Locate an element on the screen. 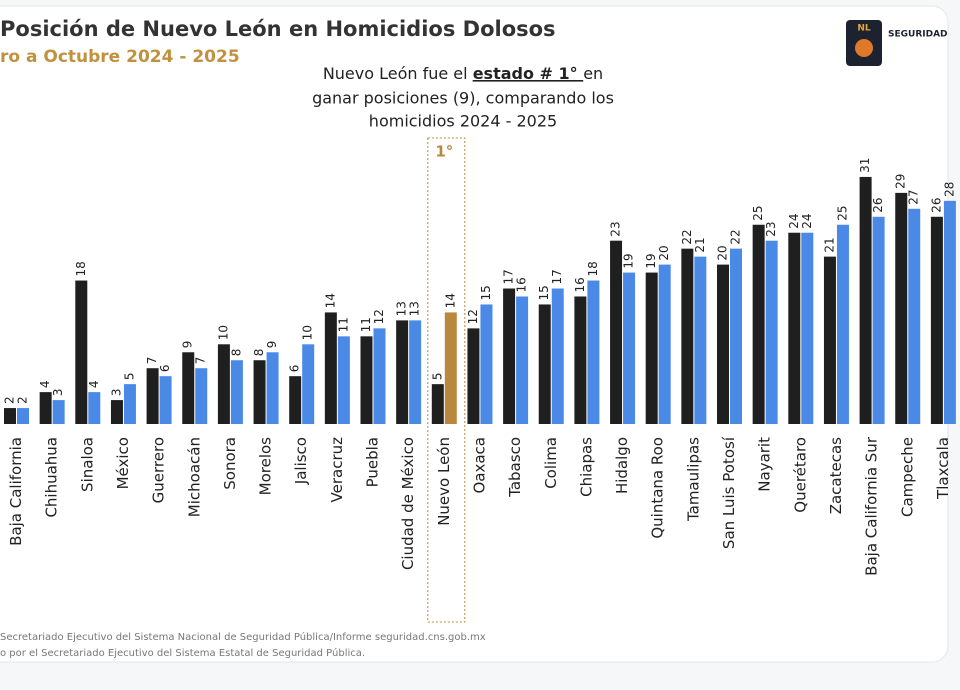 The width and height of the screenshot is (960, 690). x-tick-label: Guerrero is located at coordinates (159, 470).